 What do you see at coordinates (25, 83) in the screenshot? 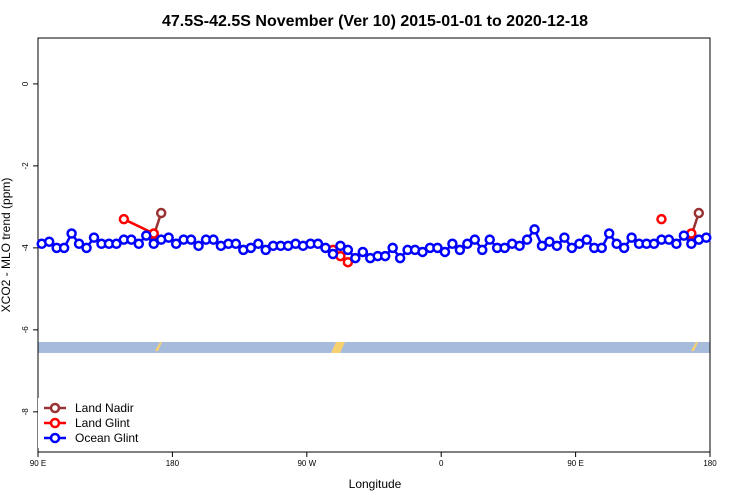
I see `y-tick-label: 0` at bounding box center [25, 83].